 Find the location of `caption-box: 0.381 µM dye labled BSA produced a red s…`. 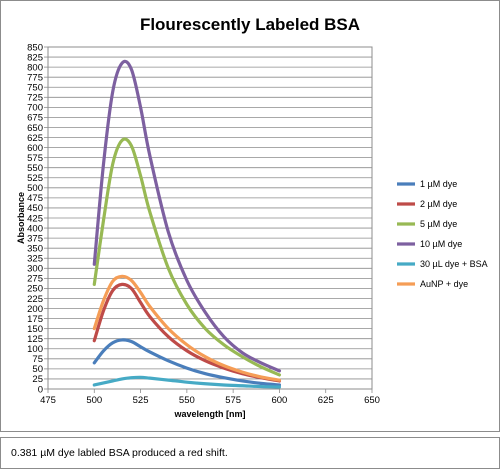

caption-box: 0.381 µM dye labled BSA produced a red s… is located at coordinates (250, 453).